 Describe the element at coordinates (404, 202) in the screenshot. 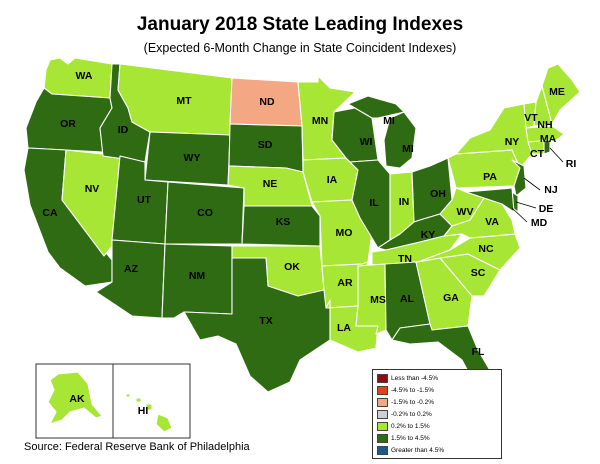

I see `label-IN: IN` at that location.